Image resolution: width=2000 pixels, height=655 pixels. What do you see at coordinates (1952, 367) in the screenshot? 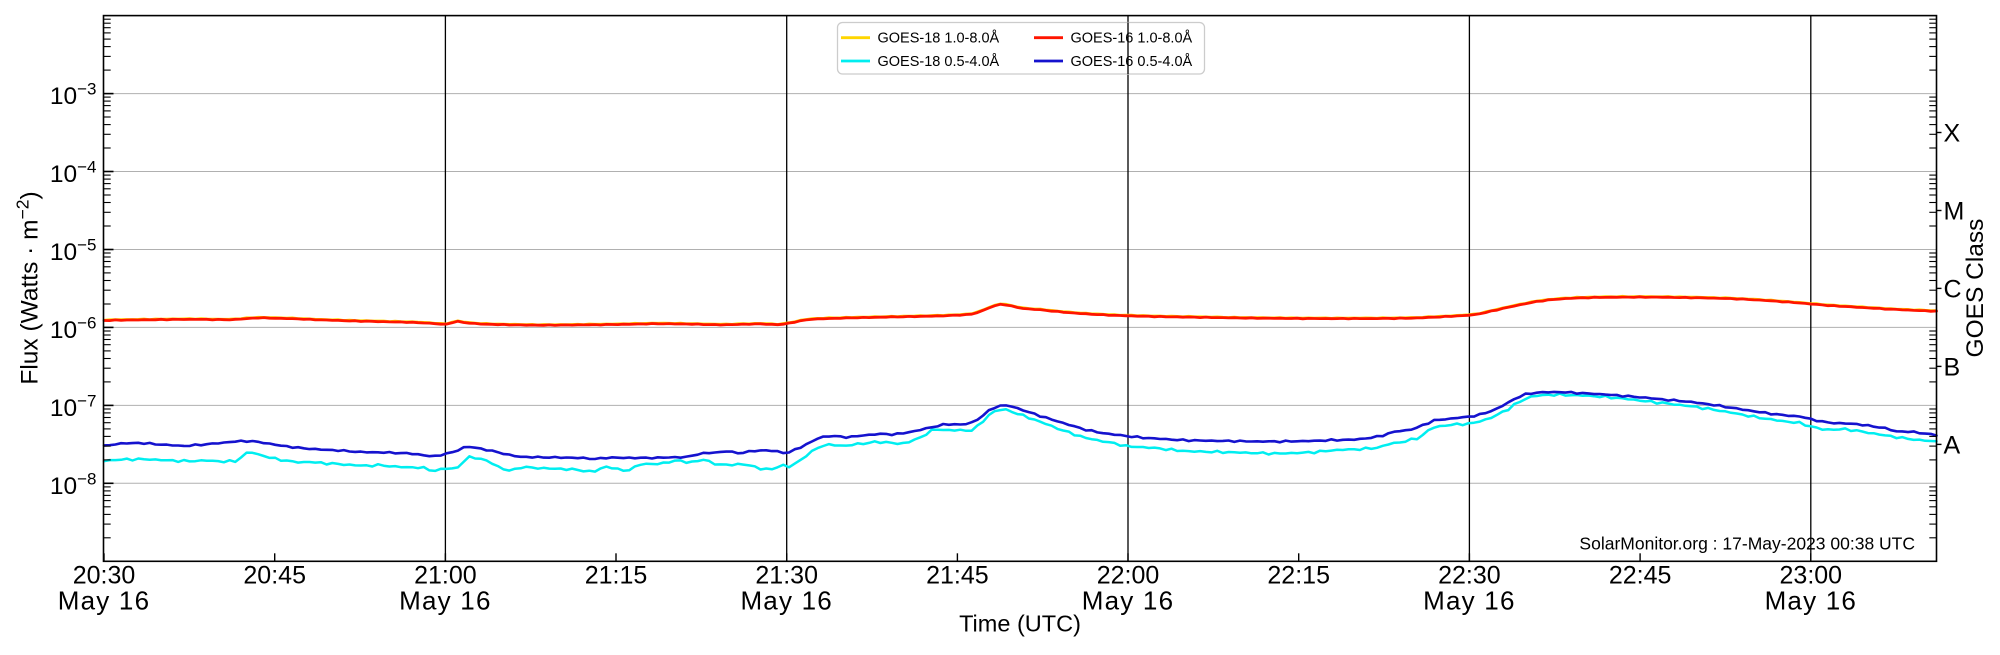
I see `svg-text: B` at bounding box center [1952, 367].